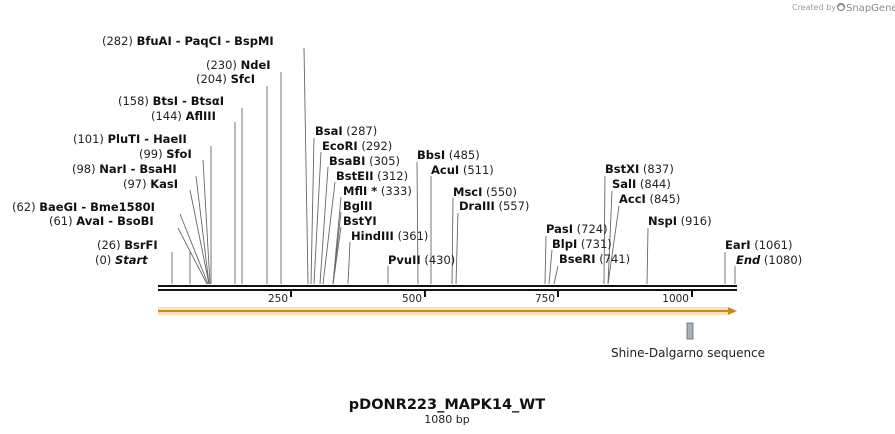 Image resolution: width=895 pixels, height=434 pixels. Describe the element at coordinates (582, 244) in the screenshot. I see `site-label-blpi: BlpI (731)` at that location.